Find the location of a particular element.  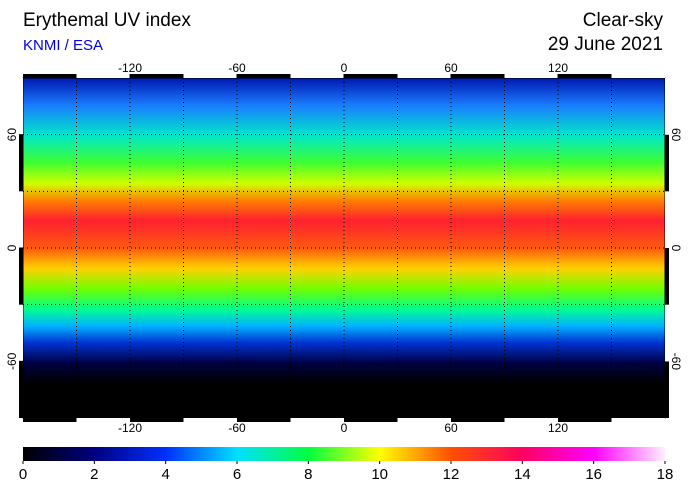

colorbar-tick-label: 12 is located at coordinates (451, 474).